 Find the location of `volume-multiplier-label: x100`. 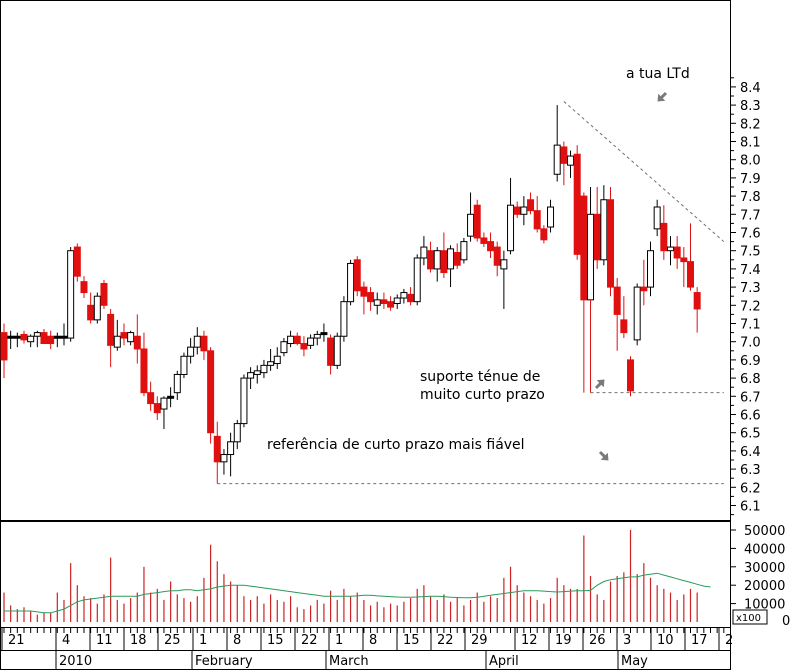

volume-multiplier-label: x100 is located at coordinates (748, 618).